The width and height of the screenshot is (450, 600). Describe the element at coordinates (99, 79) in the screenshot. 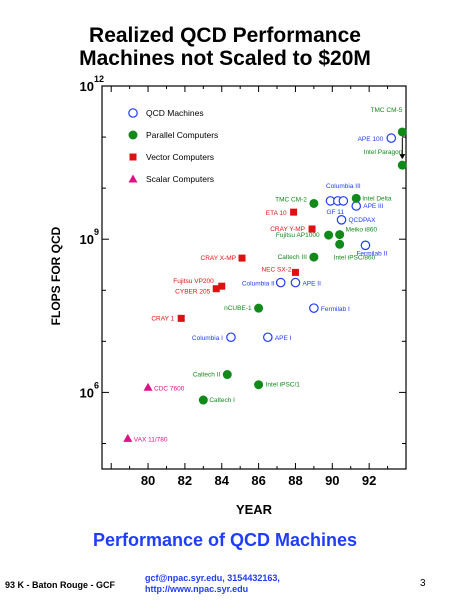

I see `y-tick-exponent: 12` at that location.